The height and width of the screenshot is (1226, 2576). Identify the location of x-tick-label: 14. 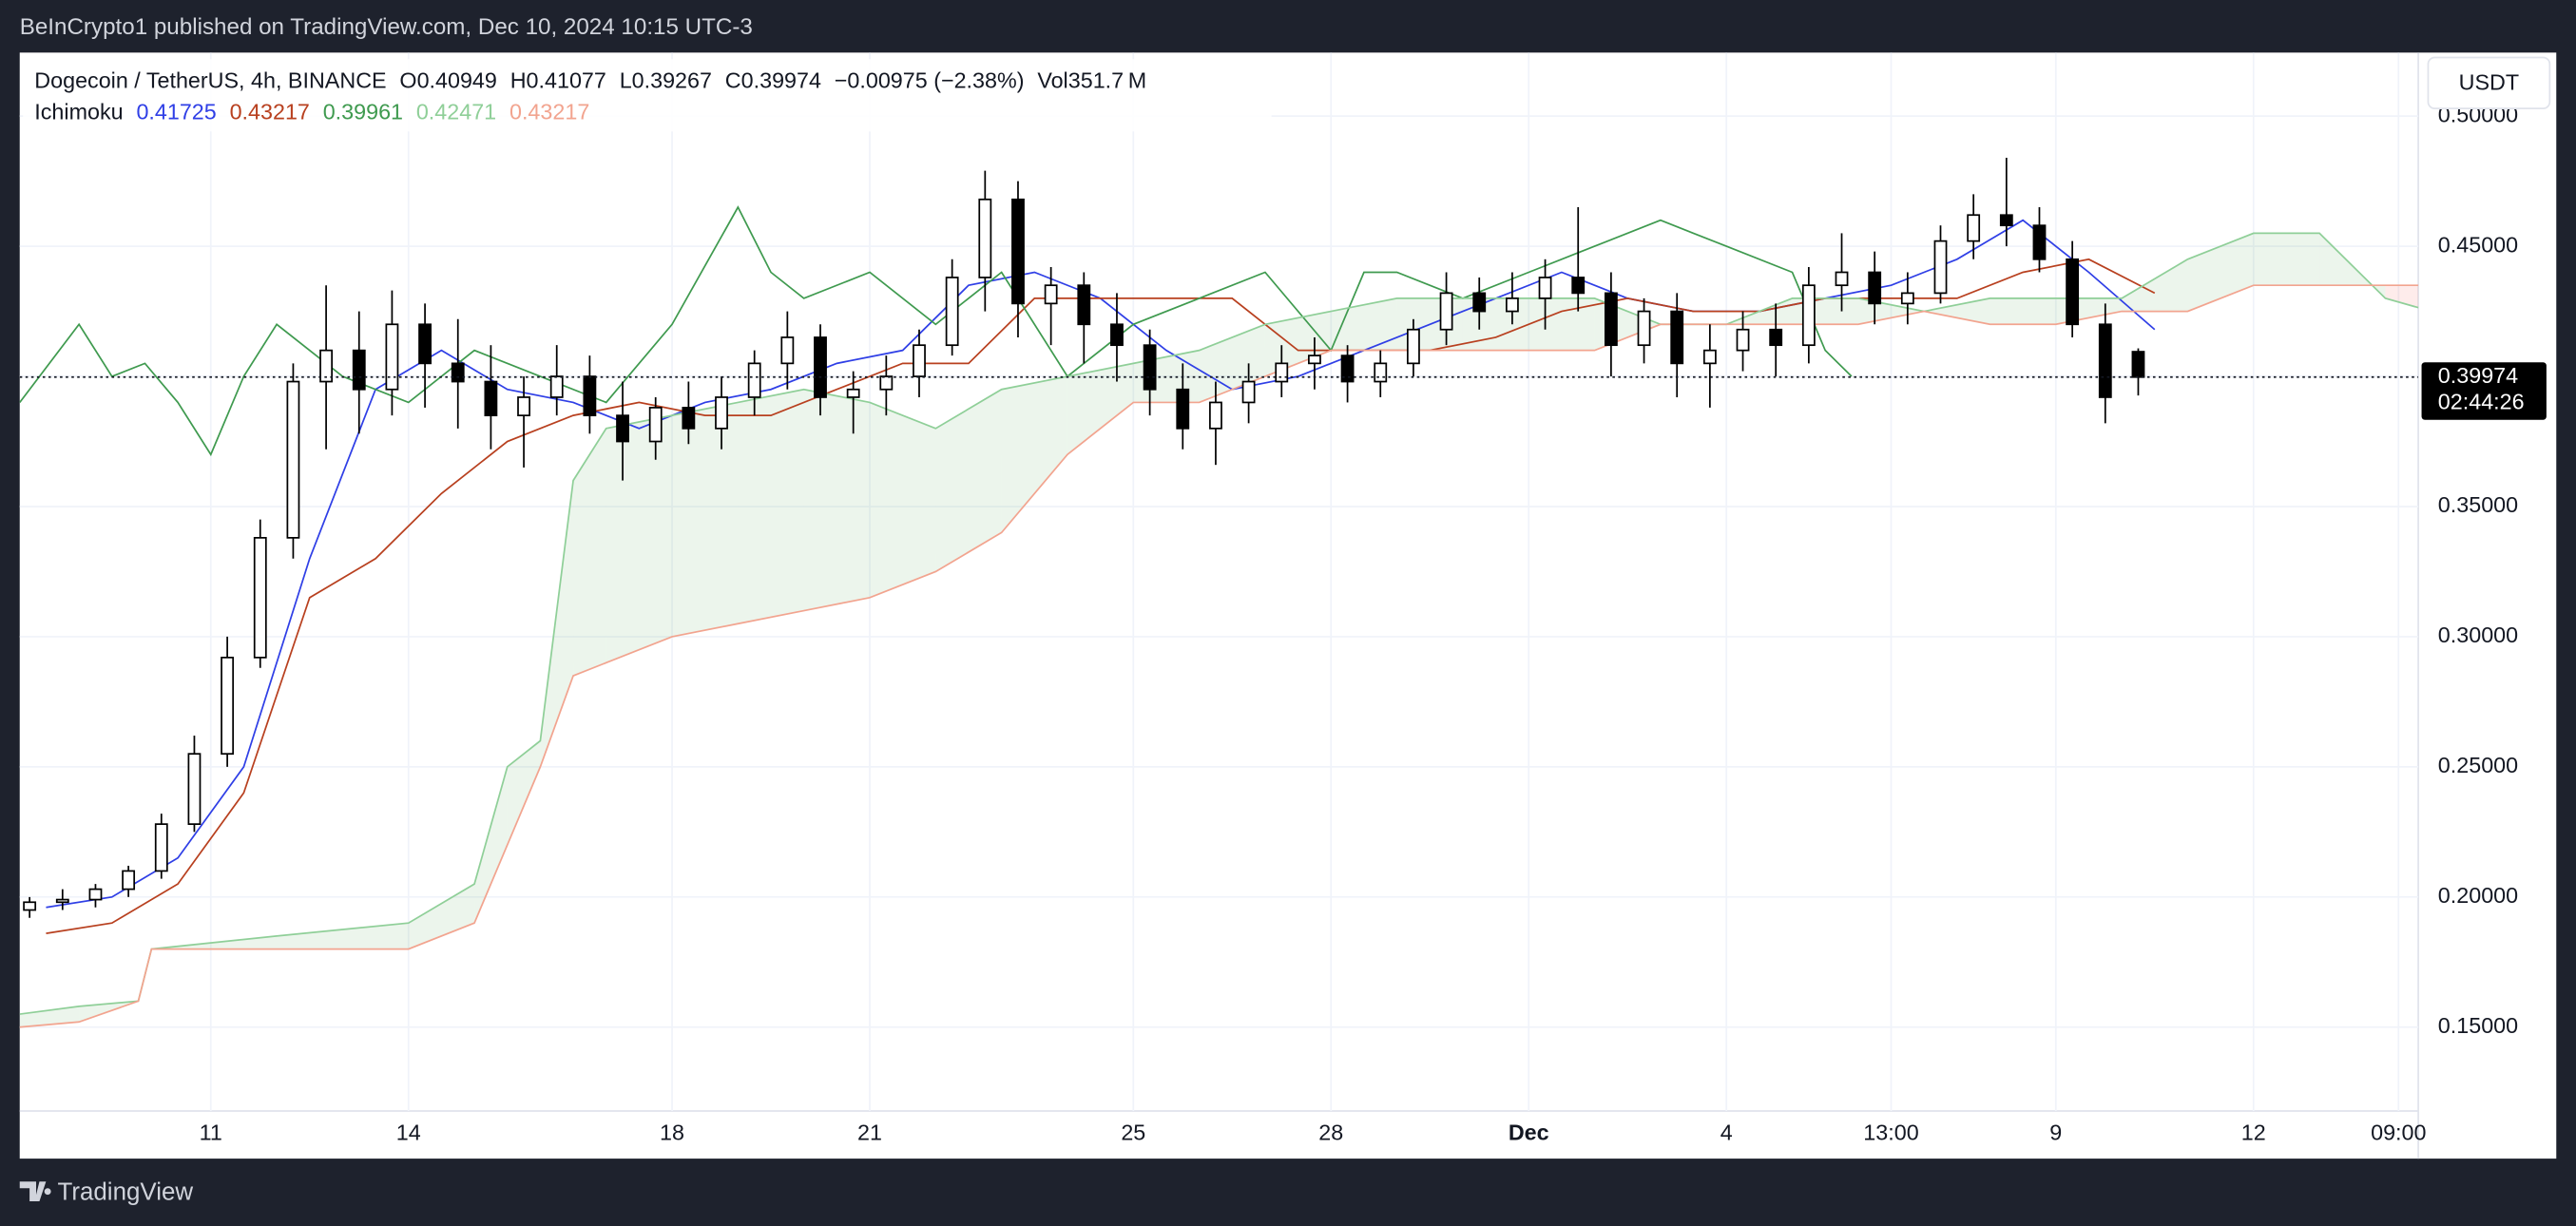
(409, 1132).